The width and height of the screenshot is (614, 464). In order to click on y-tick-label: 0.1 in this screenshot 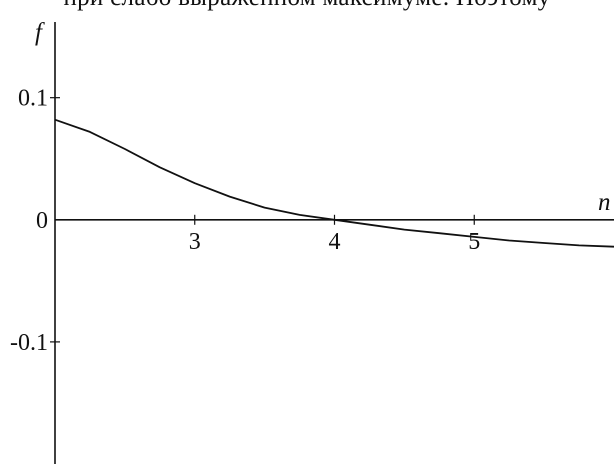, I will do `click(33, 99)`.